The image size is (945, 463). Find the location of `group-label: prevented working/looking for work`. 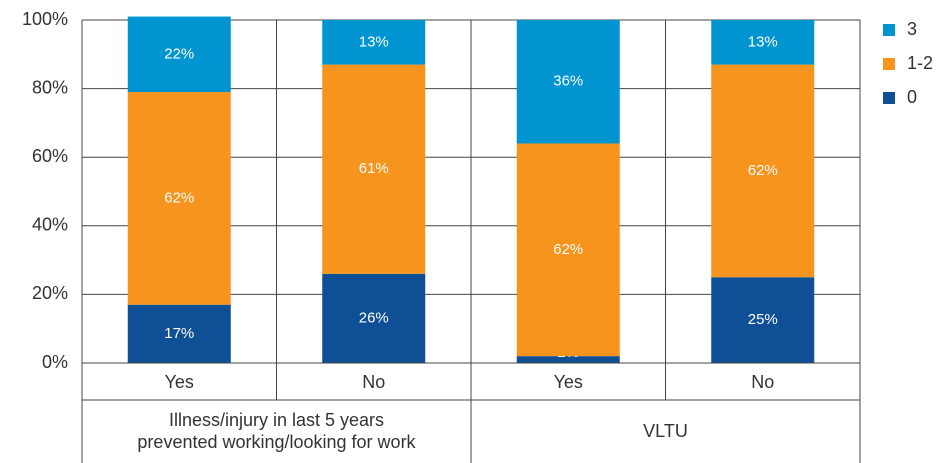

group-label: prevented working/looking for work is located at coordinates (276, 442).